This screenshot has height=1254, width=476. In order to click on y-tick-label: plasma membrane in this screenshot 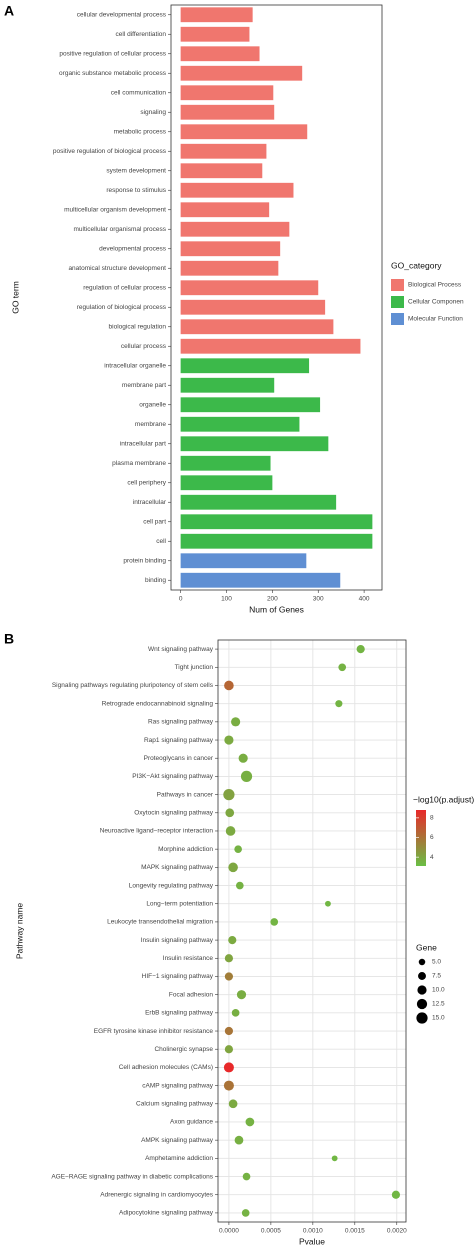, I will do `click(139, 463)`.